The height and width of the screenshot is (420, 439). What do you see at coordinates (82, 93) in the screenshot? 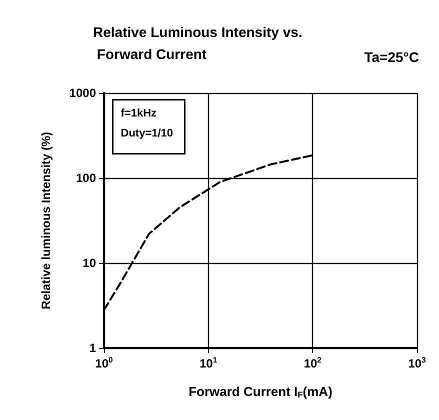
I see `y-tick-label: 1000` at bounding box center [82, 93].